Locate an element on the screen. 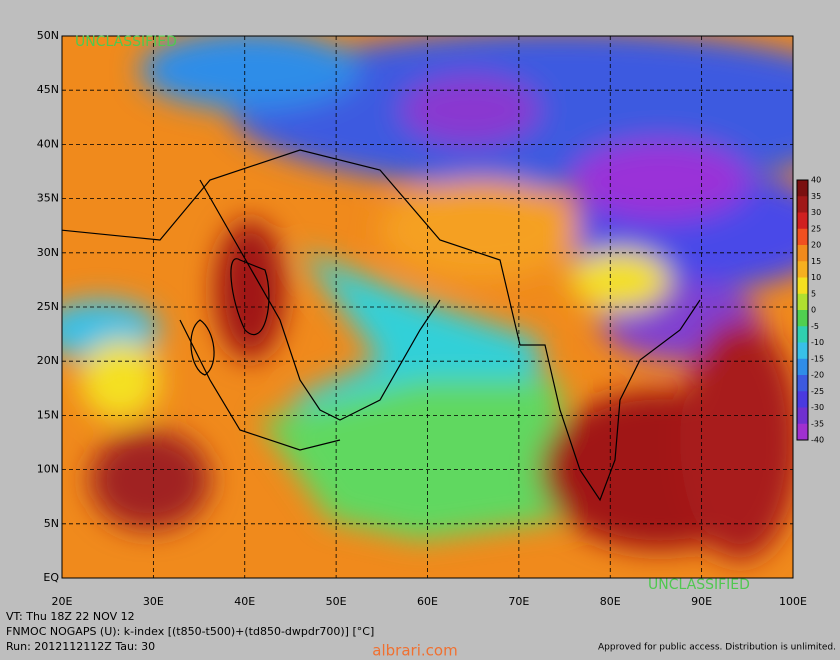 The height and width of the screenshot is (660, 840). lat-label: 40N is located at coordinates (48, 143).